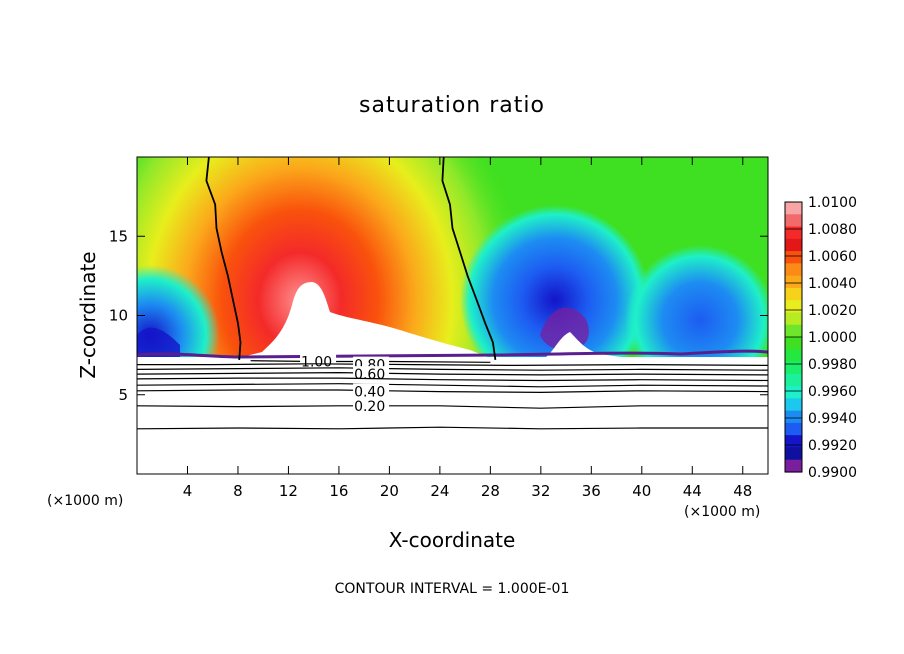 This screenshot has height=654, width=904. Describe the element at coordinates (452, 589) in the screenshot. I see `contour-interval-note: CONTOUR INTERVAL = 1.000E-01` at that location.